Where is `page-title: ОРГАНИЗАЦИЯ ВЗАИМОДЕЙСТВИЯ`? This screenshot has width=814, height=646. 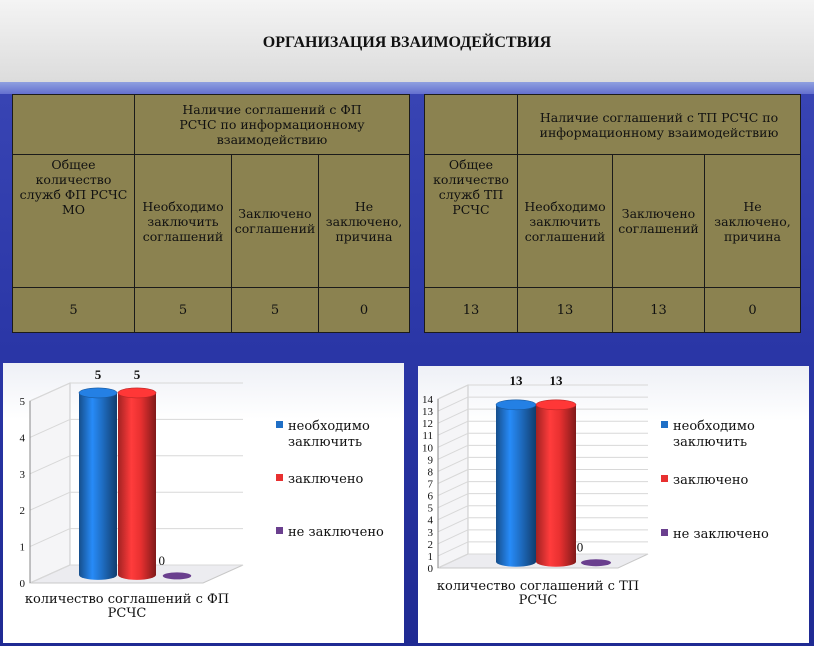 page-title: ОРГАНИЗАЦИЯ ВЗАИМОДЕЙСТВИЯ is located at coordinates (407, 42).